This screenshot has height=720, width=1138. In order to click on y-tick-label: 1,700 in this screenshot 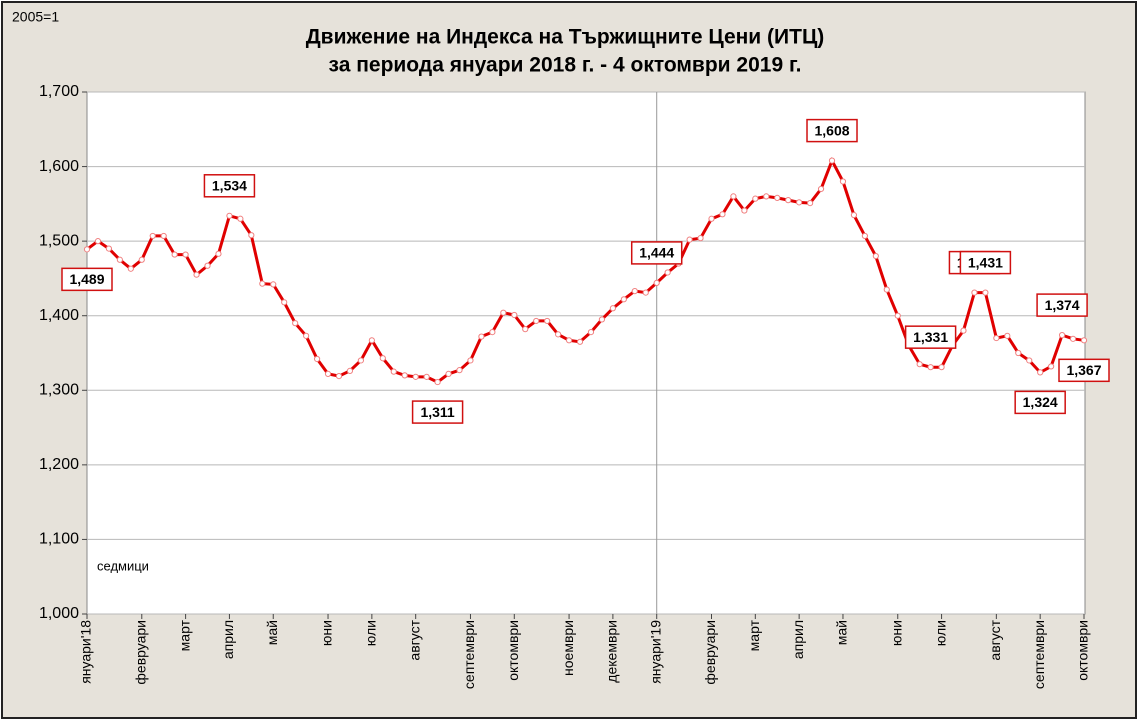, I will do `click(59, 91)`.